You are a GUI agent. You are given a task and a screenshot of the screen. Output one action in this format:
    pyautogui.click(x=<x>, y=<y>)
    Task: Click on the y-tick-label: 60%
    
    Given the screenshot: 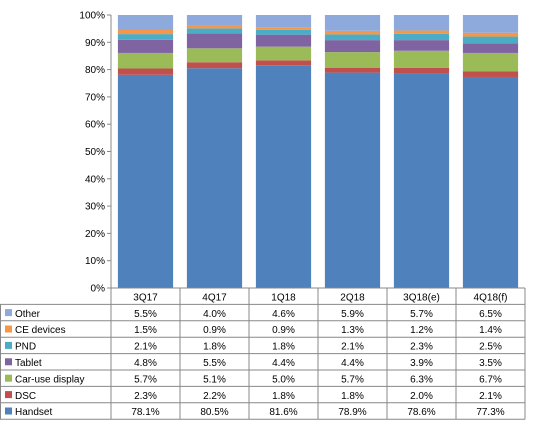 What is the action you would take?
    pyautogui.click(x=95, y=125)
    